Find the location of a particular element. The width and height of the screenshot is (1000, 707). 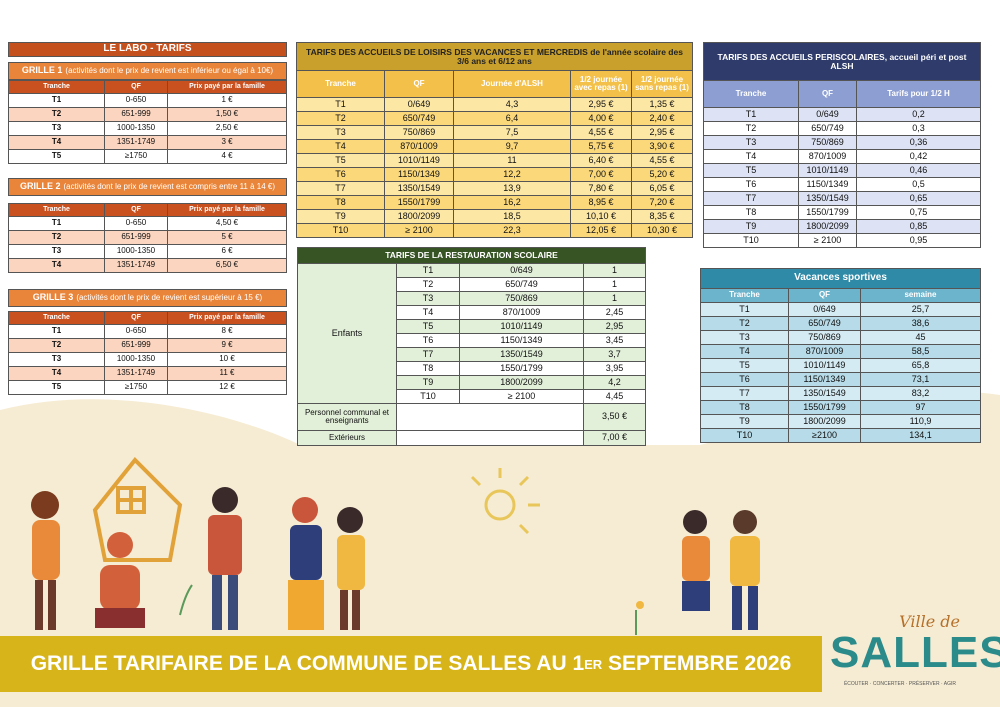

table-cell: 110,9 is located at coordinates (920, 421).